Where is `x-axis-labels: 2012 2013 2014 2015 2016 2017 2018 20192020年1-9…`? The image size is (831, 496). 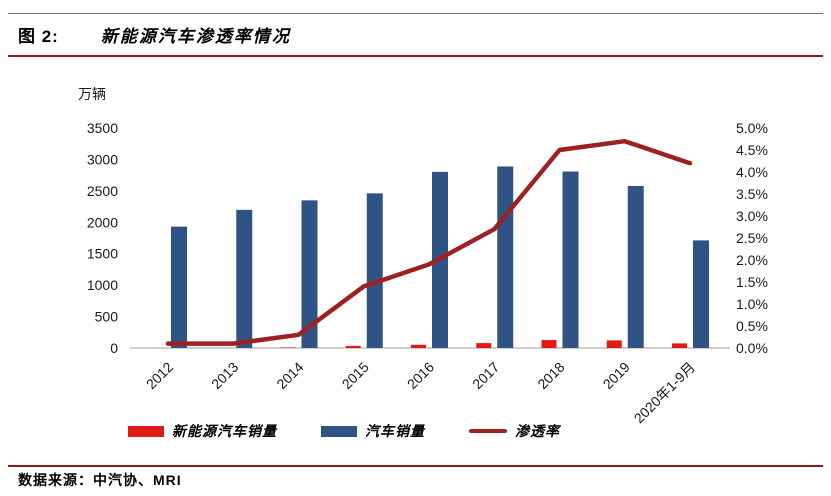 x-axis-labels: 2012 2013 2014 2015 2016 2017 2018 20192020年1-9… is located at coordinates (420, 393).